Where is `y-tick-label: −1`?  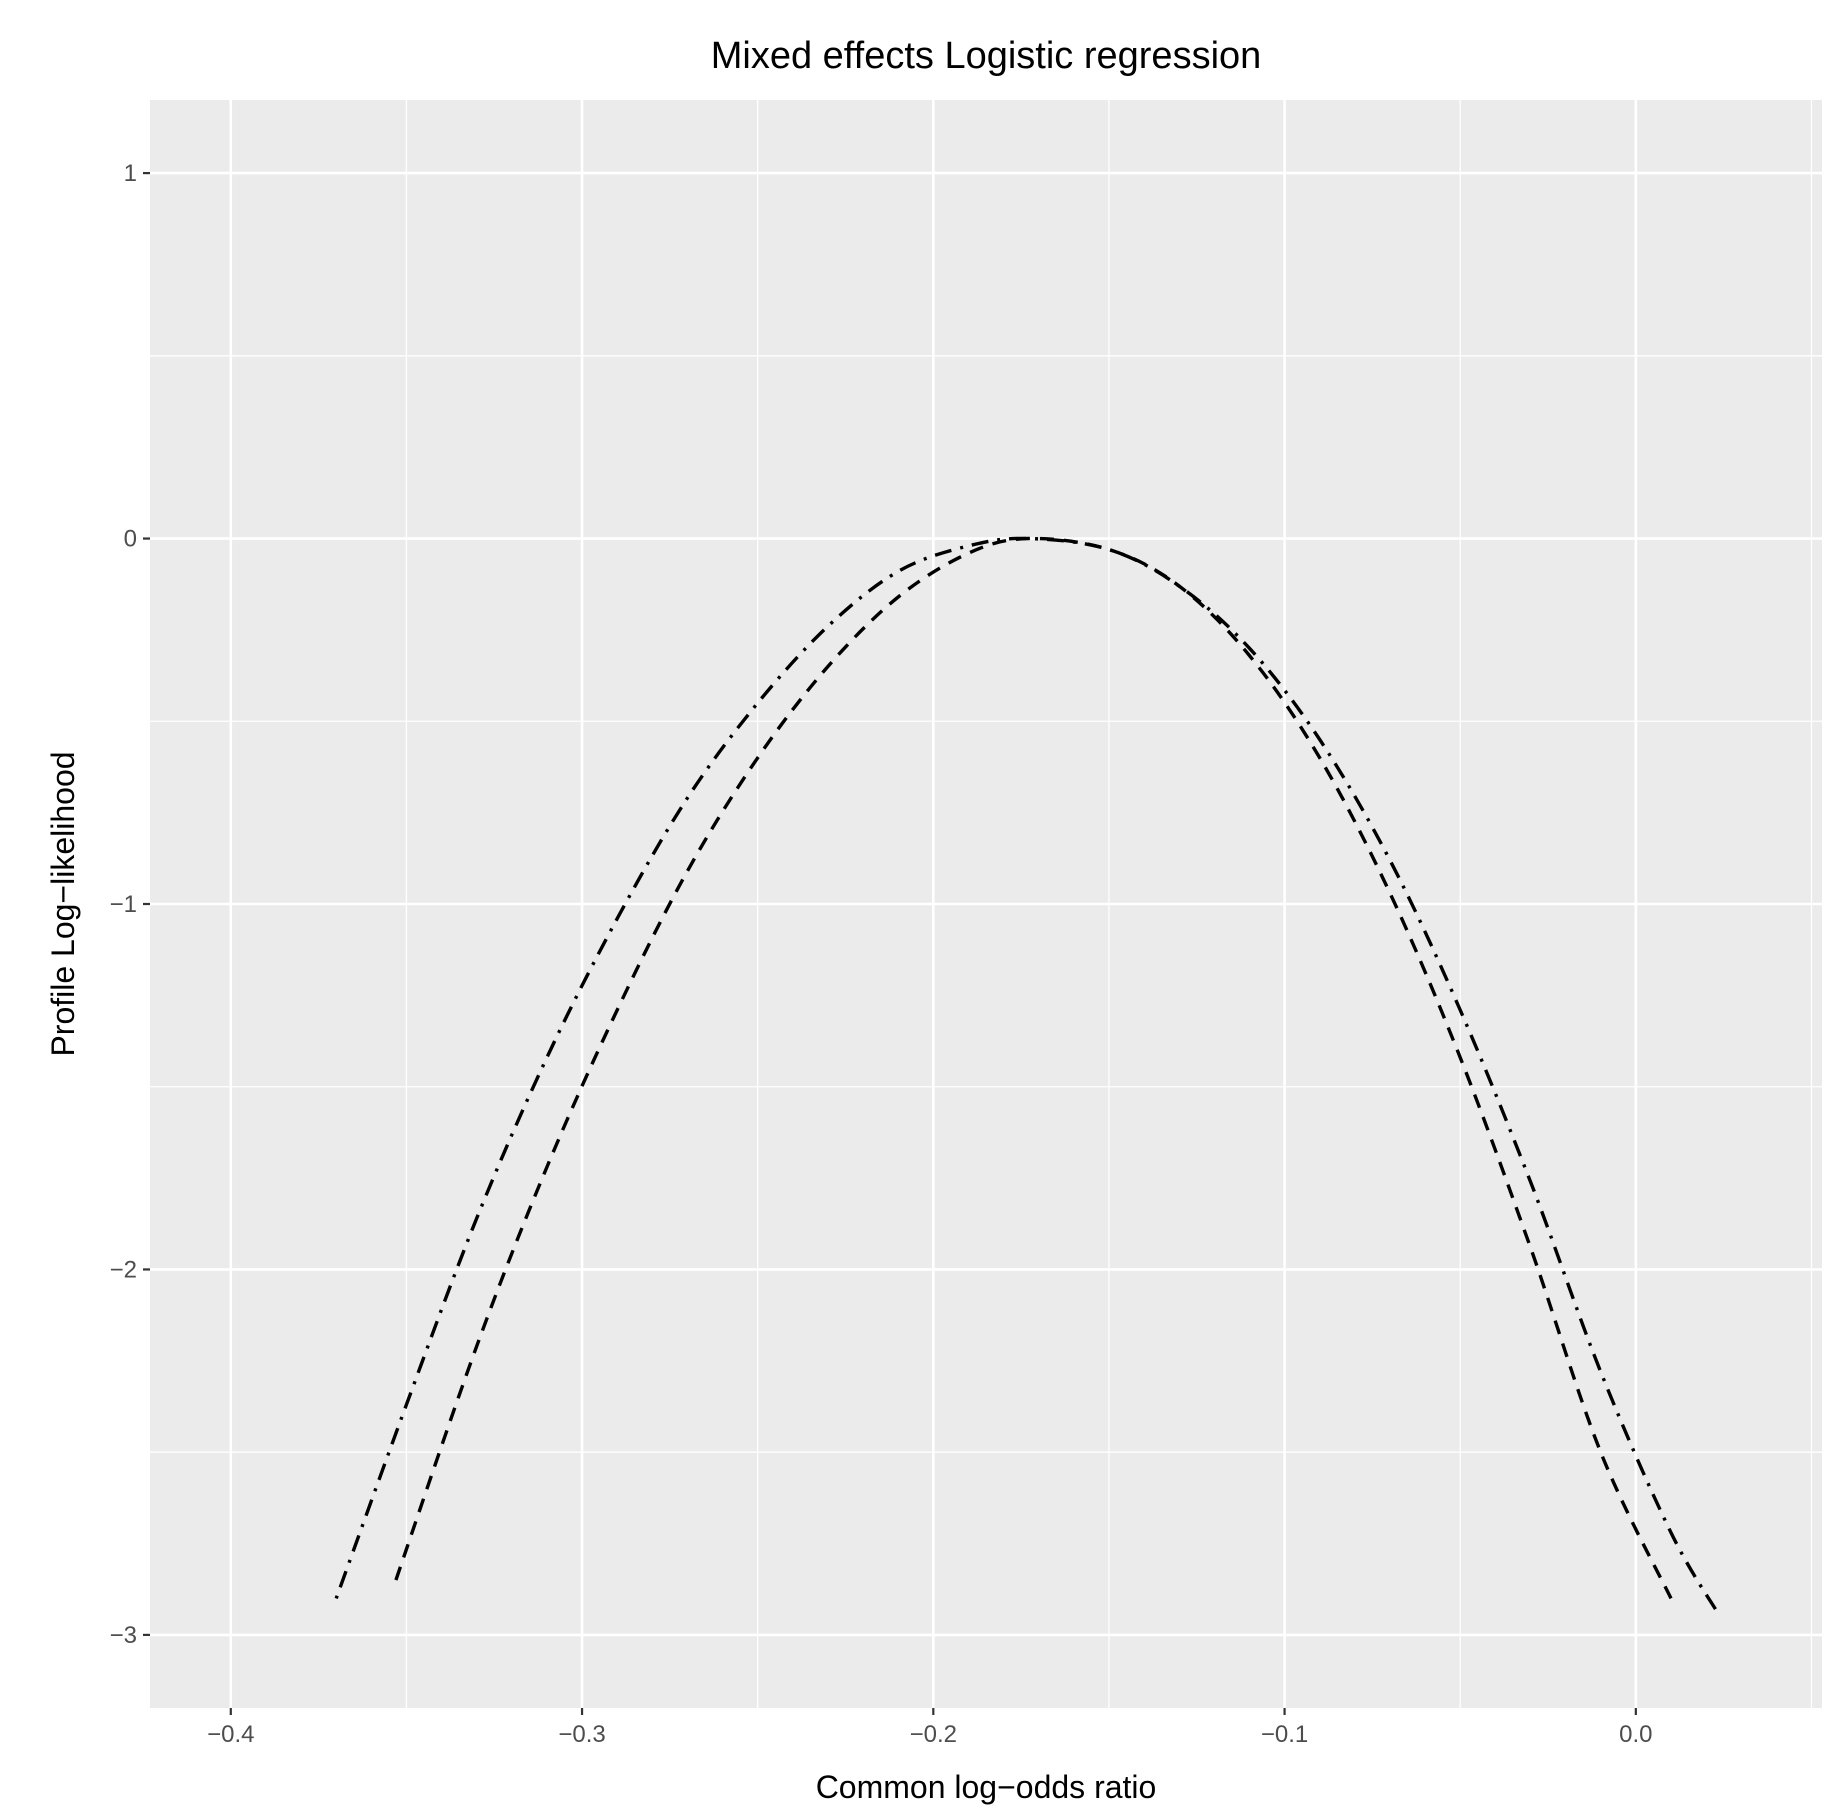
y-tick-label: −1 is located at coordinates (123, 904).